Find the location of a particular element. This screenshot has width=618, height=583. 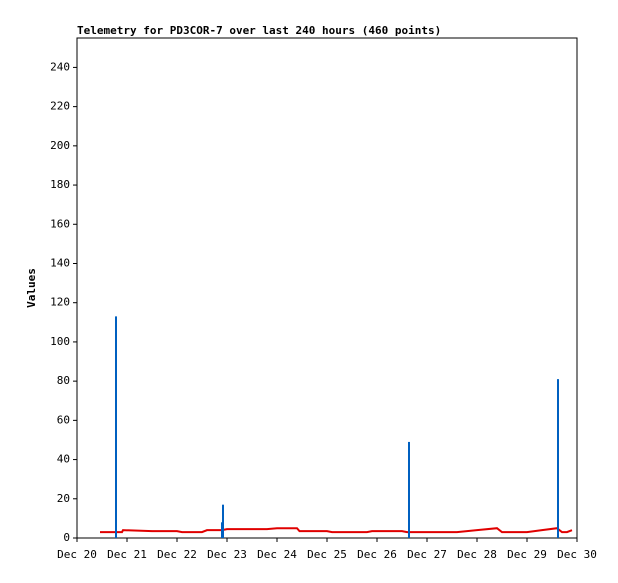

y-tick-label: 120 is located at coordinates (60, 302).